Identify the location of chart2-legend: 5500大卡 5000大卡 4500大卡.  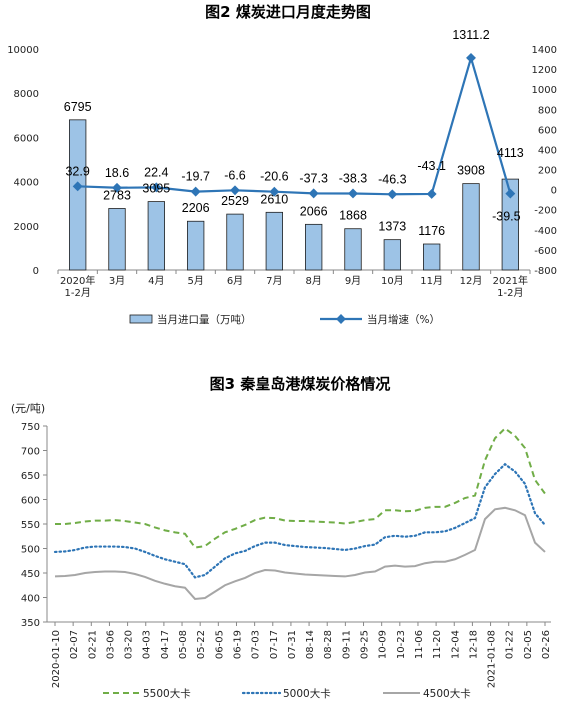
(287, 693).